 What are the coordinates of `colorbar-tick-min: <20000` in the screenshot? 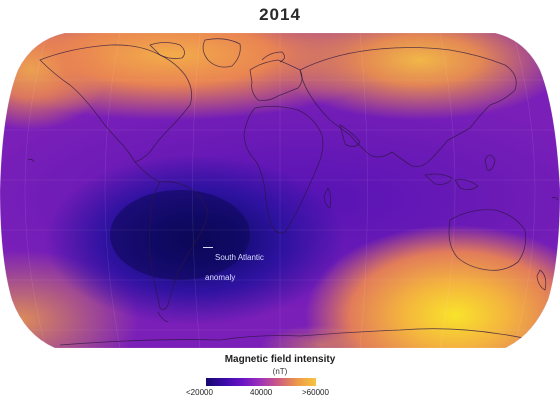 It's located at (199, 392).